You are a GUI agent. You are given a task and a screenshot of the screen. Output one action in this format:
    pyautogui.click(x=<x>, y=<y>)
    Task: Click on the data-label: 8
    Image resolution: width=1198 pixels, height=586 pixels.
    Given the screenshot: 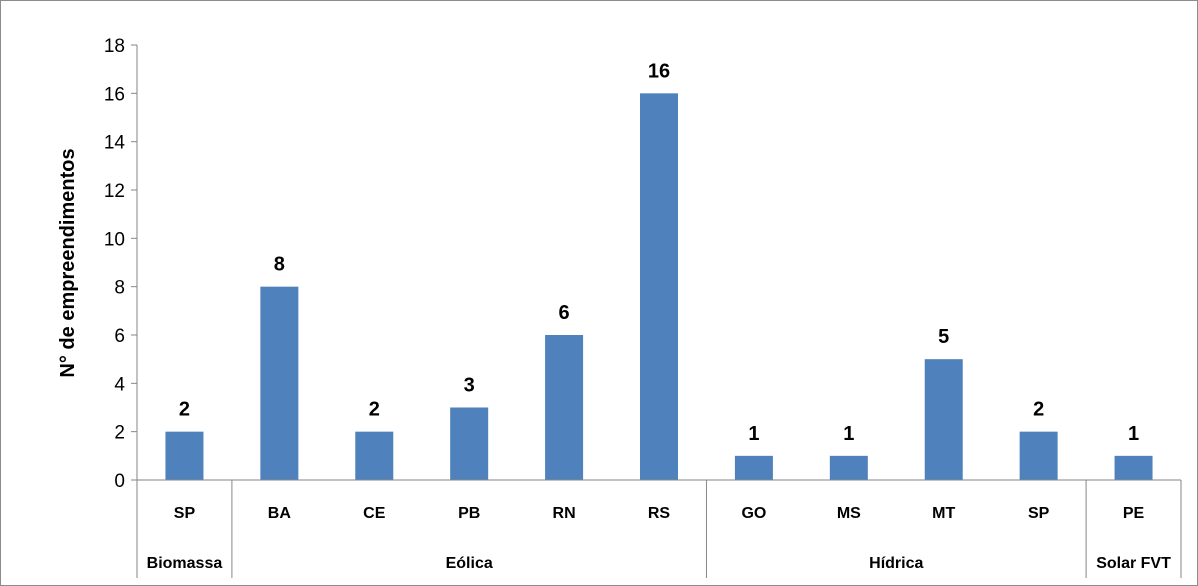 What is the action you would take?
    pyautogui.click(x=279, y=265)
    